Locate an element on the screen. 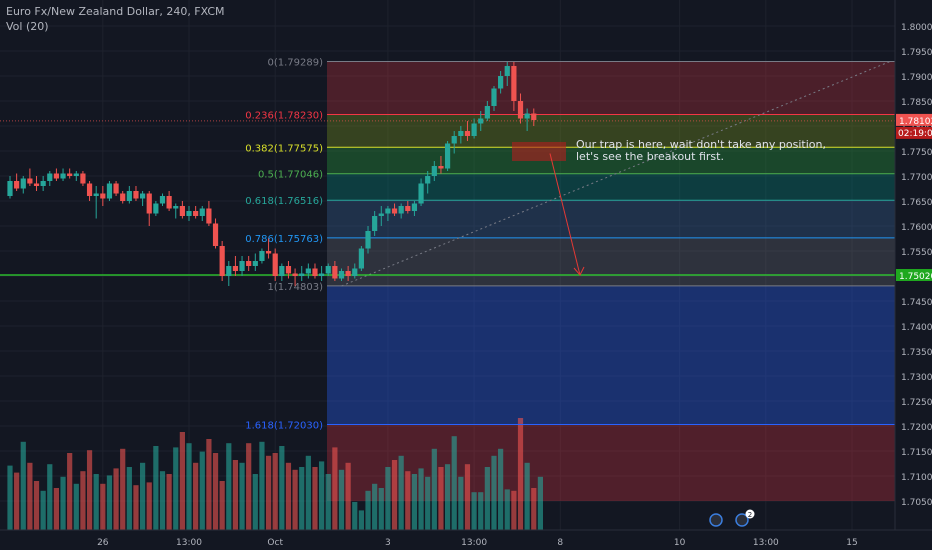 The width and height of the screenshot is (932, 550). trap-zone-box is located at coordinates (539, 151).